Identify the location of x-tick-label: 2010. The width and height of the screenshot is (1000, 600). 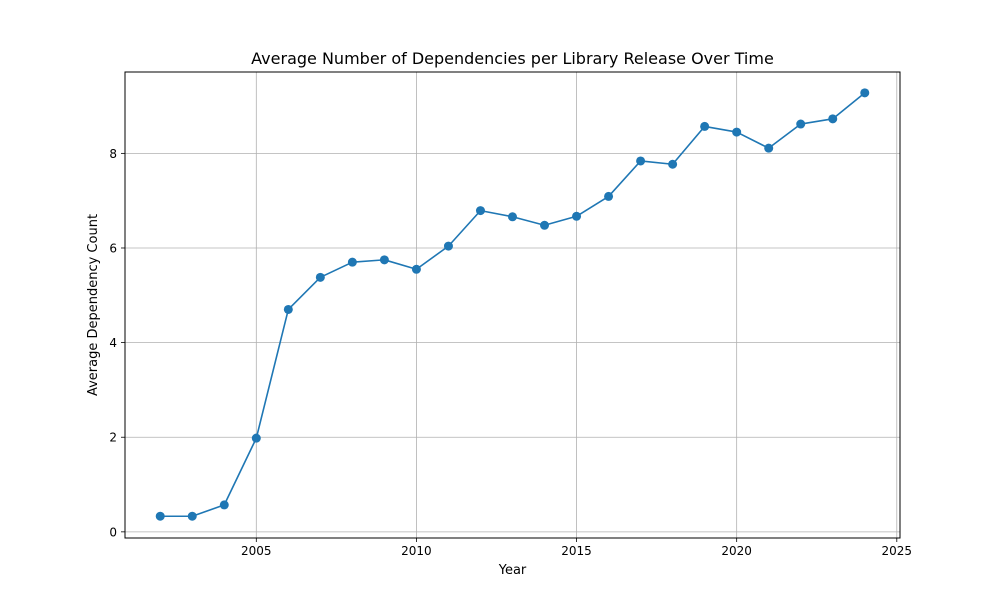
(416, 551).